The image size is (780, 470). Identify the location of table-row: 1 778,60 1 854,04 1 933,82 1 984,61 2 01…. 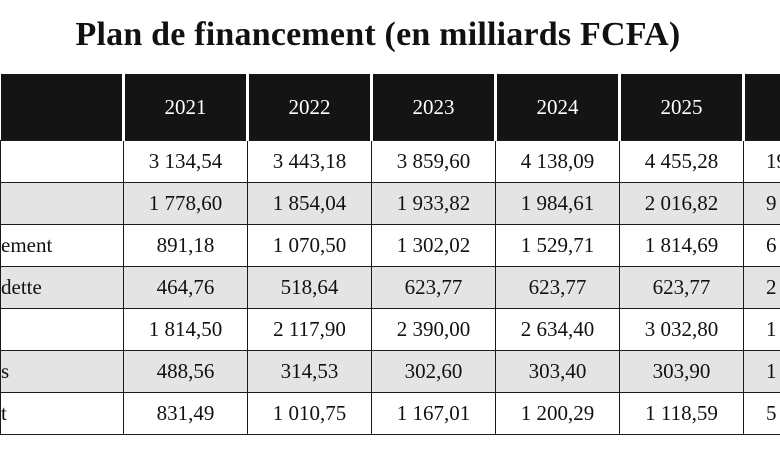
(390, 203).